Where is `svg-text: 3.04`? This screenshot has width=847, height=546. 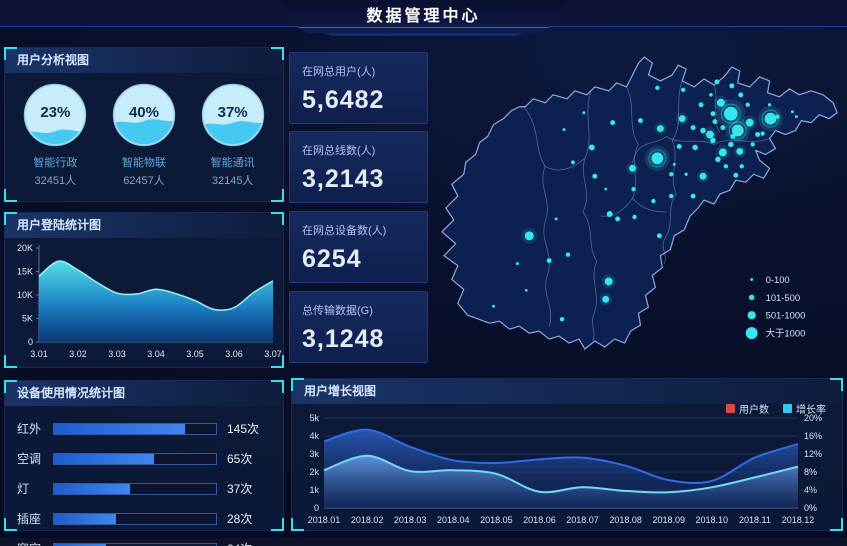
svg-text: 3.04 is located at coordinates (156, 354).